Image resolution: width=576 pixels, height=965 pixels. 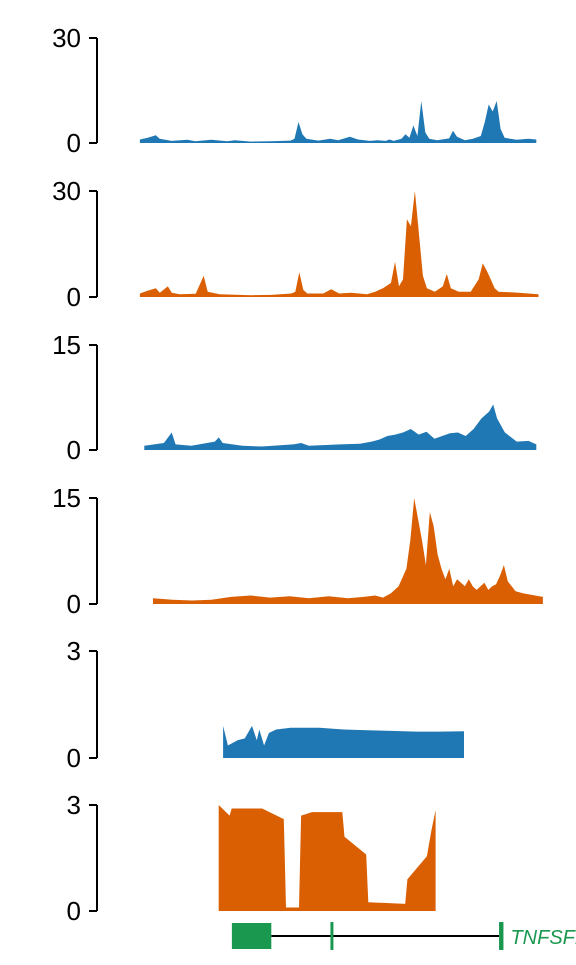 What do you see at coordinates (74, 604) in the screenshot?
I see `track-4-tick-label-min: 0` at bounding box center [74, 604].